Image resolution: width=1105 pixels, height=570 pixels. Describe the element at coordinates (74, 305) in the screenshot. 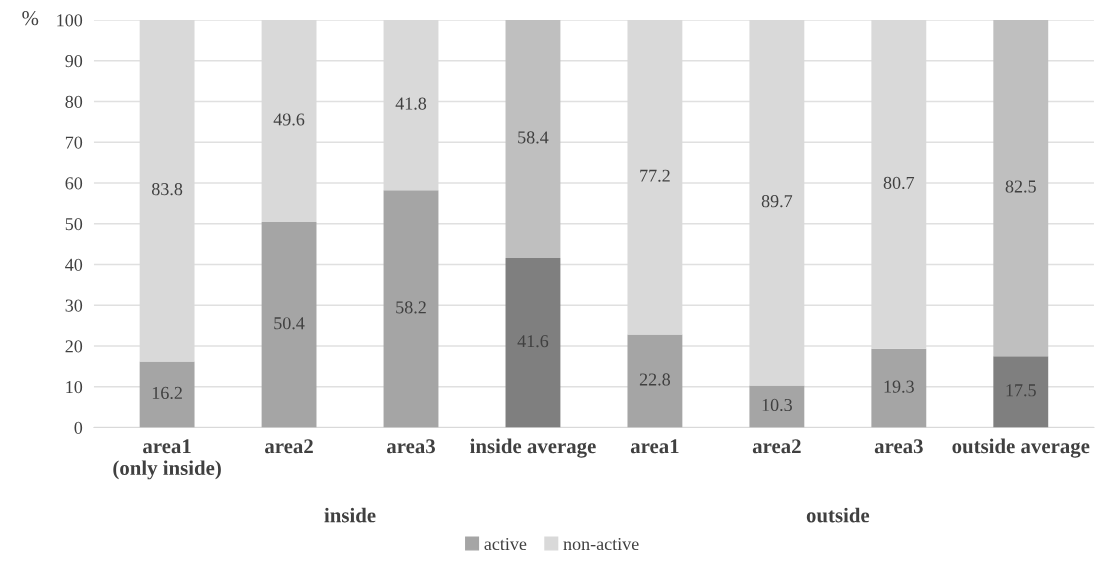

I see `y-tick-label: 30` at that location.